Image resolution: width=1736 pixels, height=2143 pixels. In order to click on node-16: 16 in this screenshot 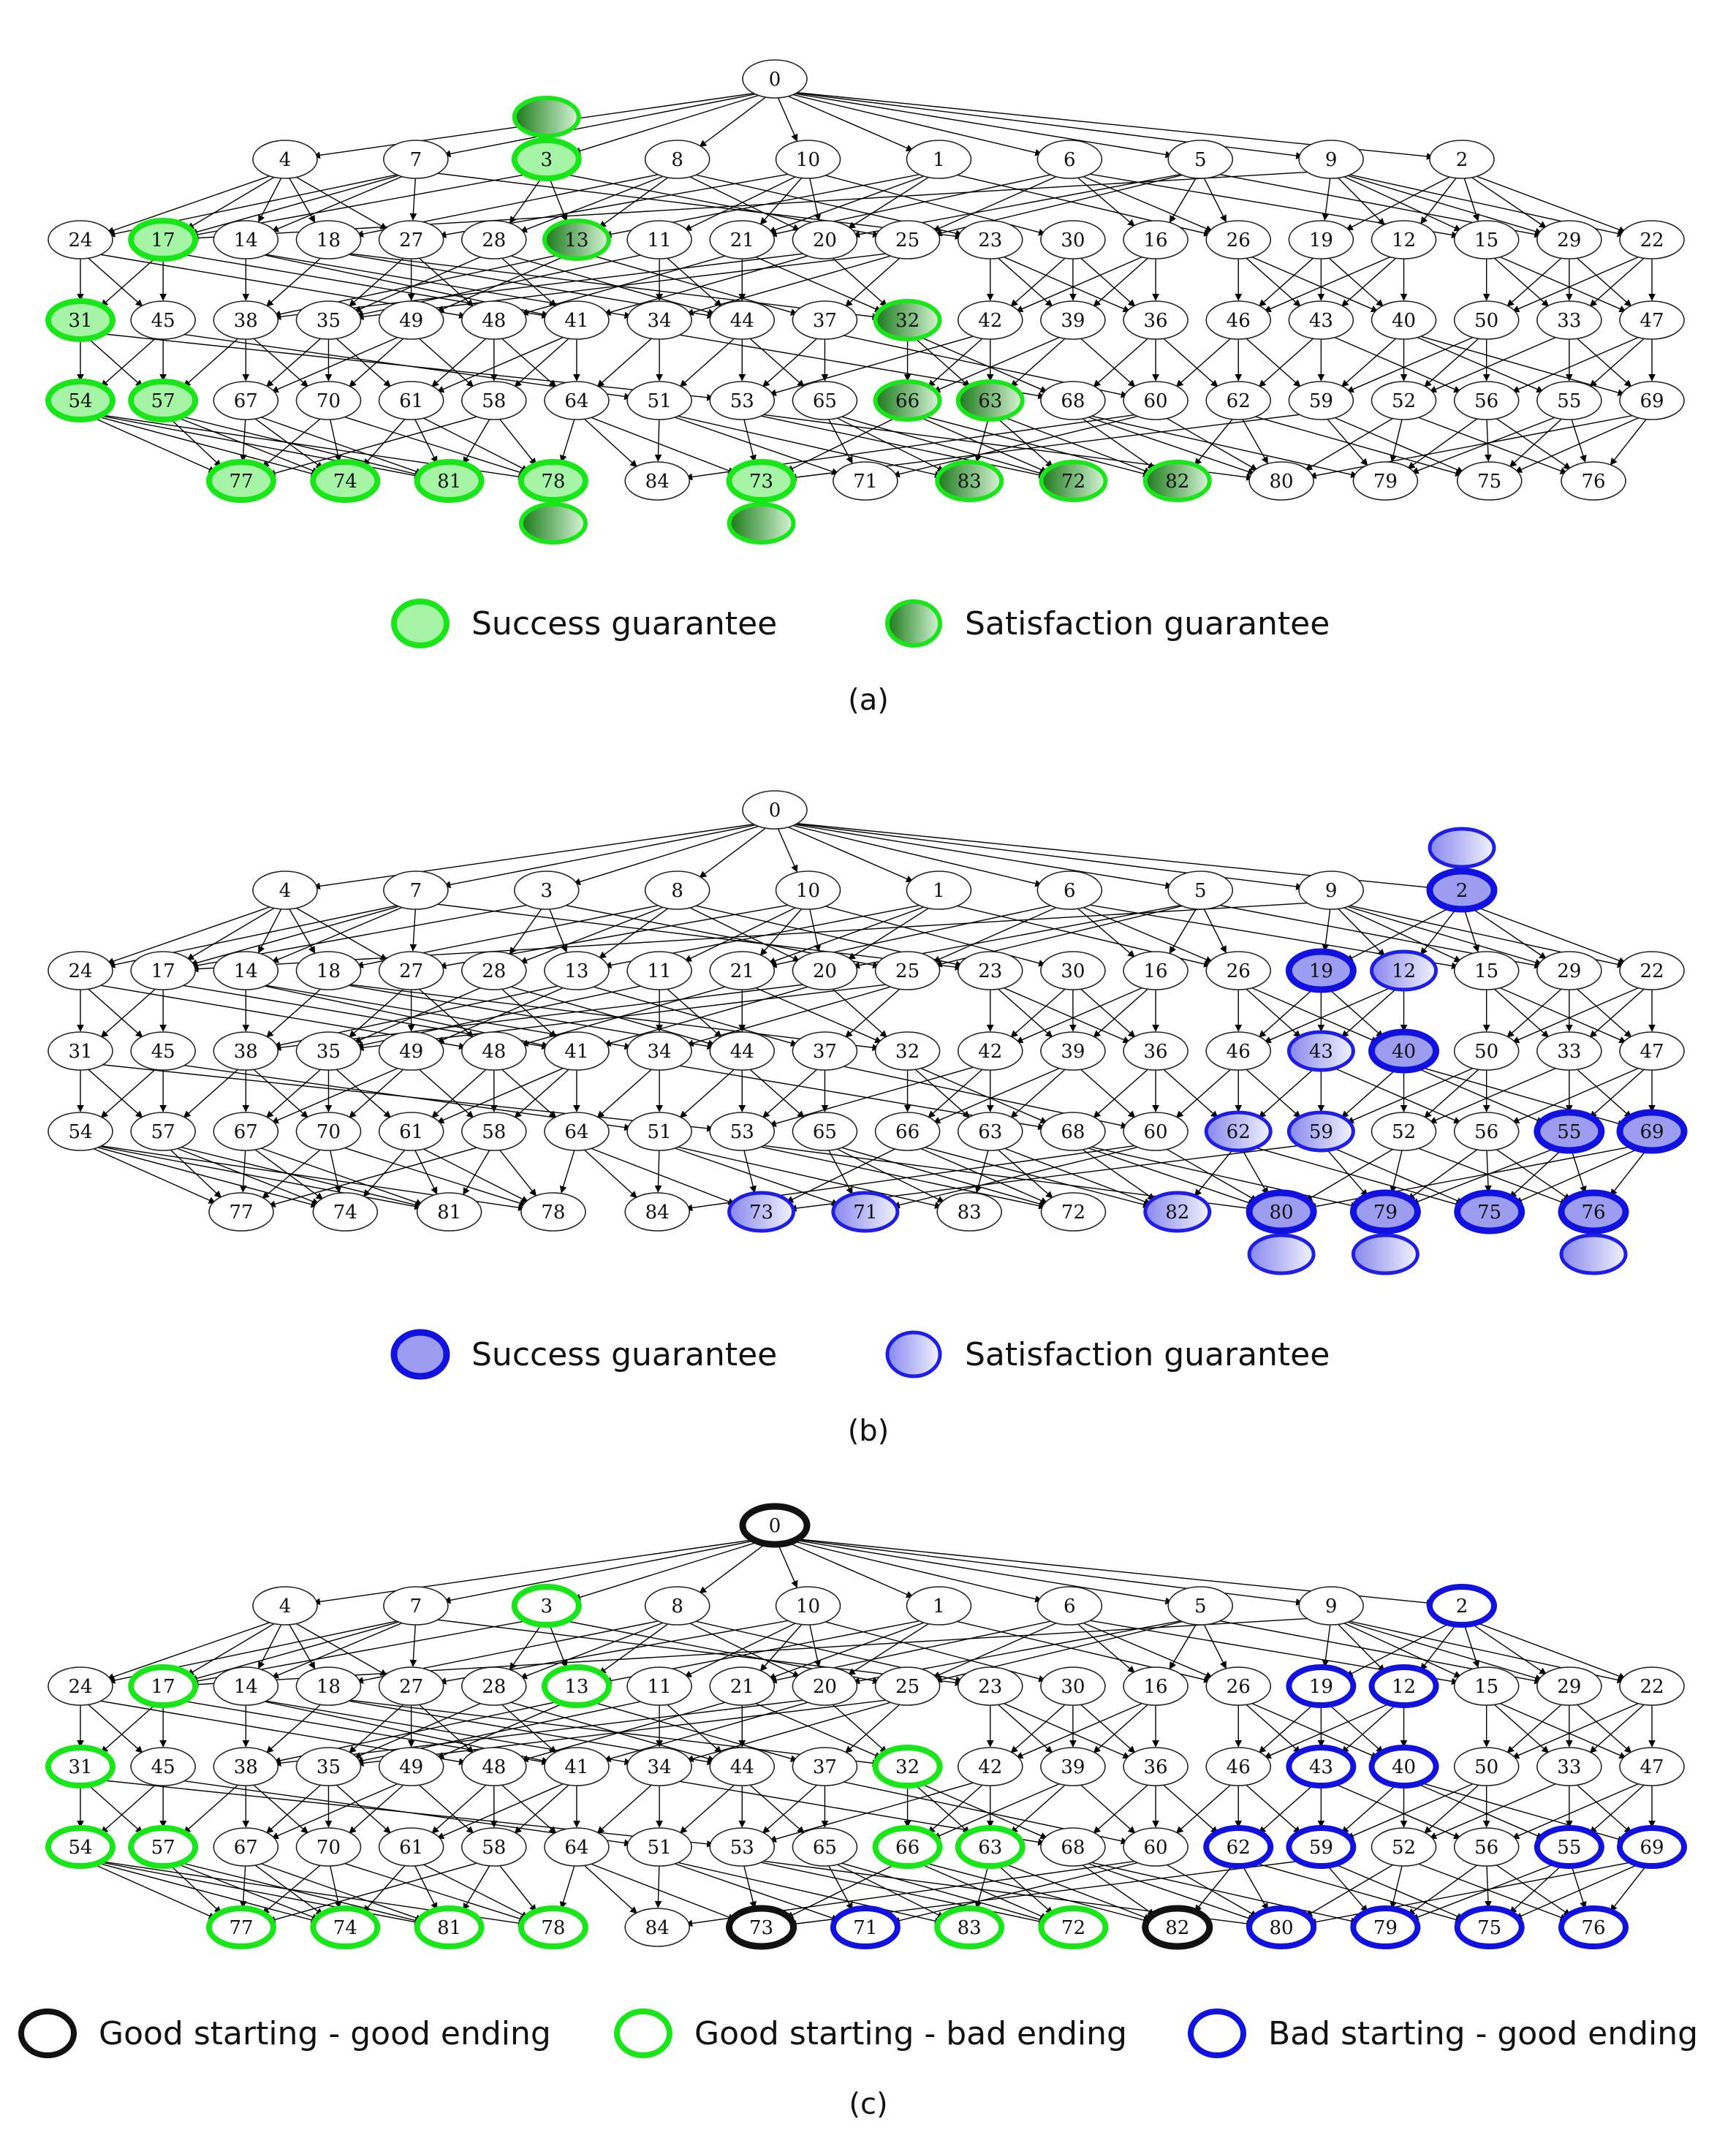, I will do `click(1156, 239)`.